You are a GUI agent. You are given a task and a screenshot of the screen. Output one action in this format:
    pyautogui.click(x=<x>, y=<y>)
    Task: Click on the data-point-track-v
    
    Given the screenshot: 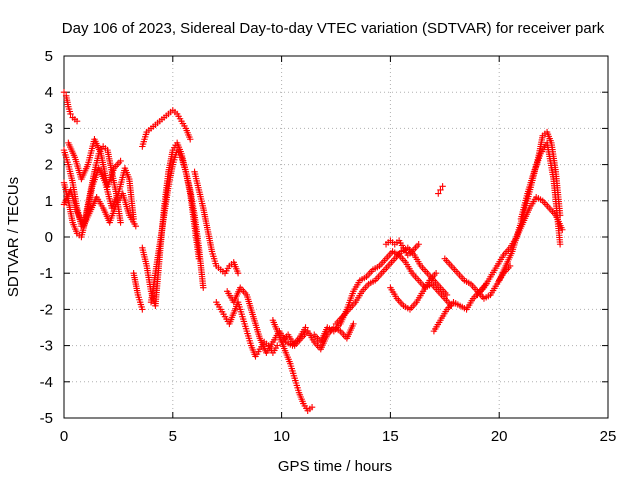 What is the action you would take?
    pyautogui.click(x=562, y=229)
    